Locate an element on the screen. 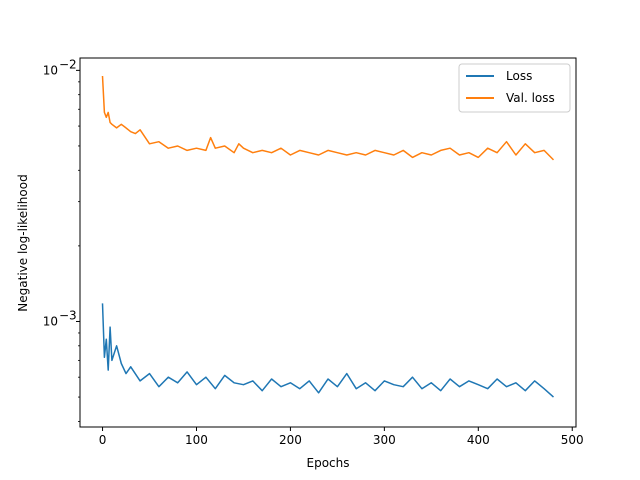  y-axis-label: Negative log-likelihood is located at coordinates (23, 242).